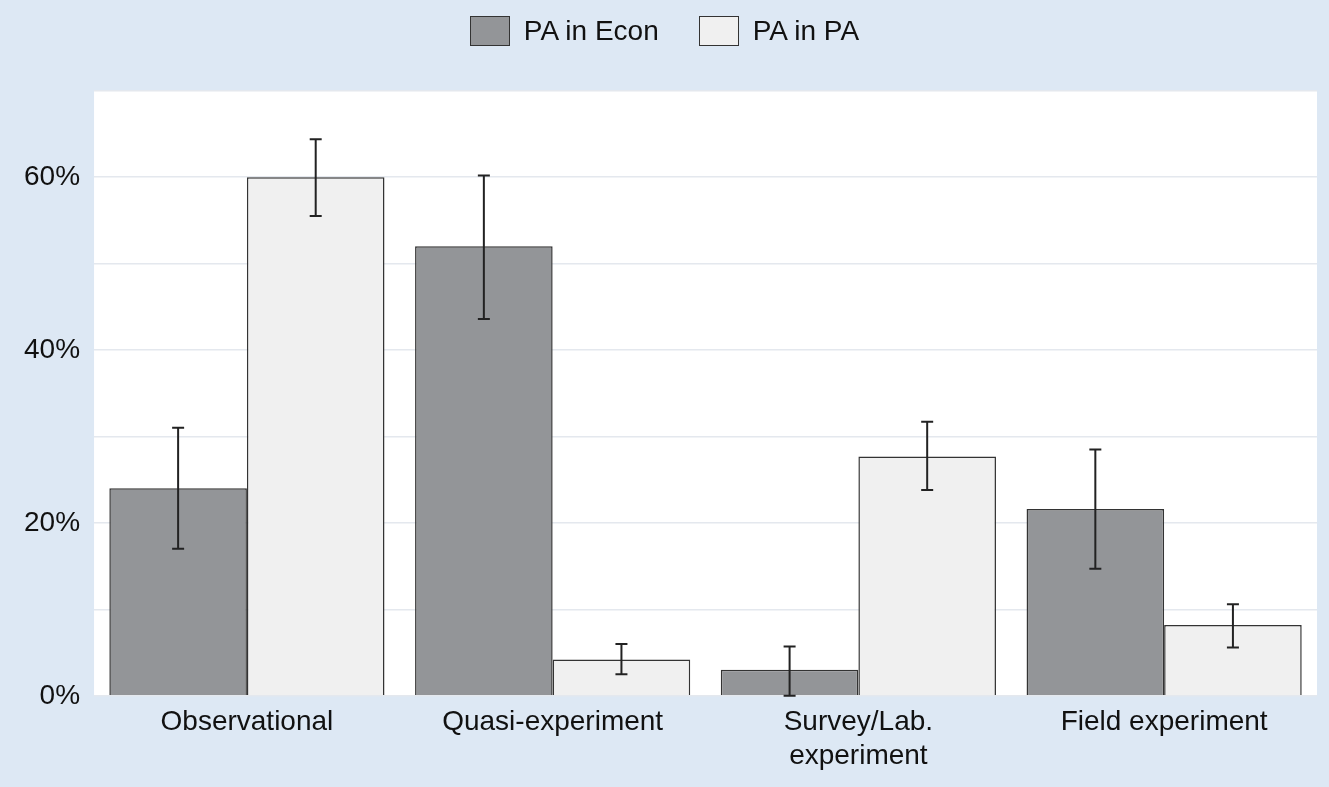  What do you see at coordinates (1164, 721) in the screenshot?
I see `x-tick-label: Field experiment` at bounding box center [1164, 721].